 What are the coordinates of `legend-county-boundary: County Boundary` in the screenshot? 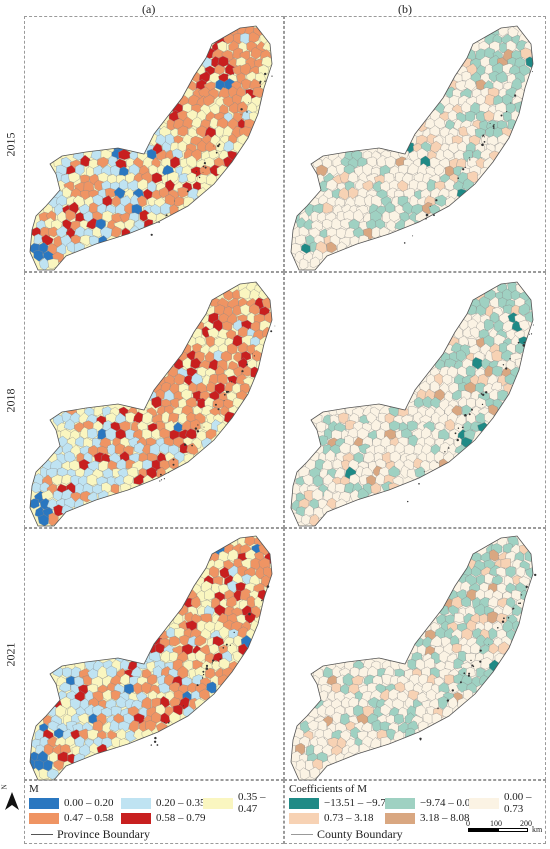 It's located at (347, 834).